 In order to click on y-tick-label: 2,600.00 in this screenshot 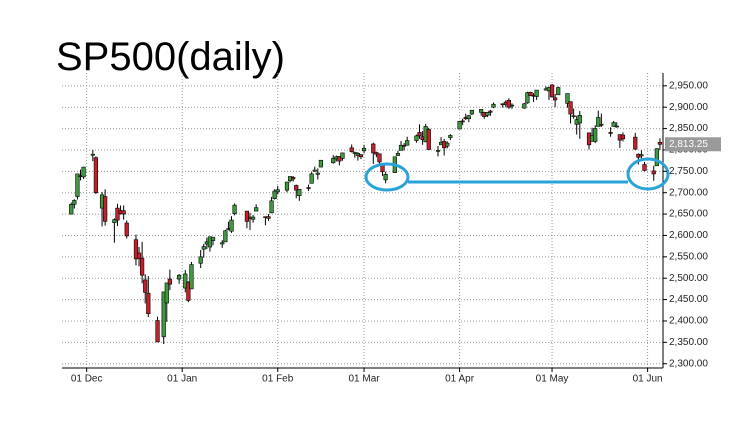, I will do `click(688, 235)`.